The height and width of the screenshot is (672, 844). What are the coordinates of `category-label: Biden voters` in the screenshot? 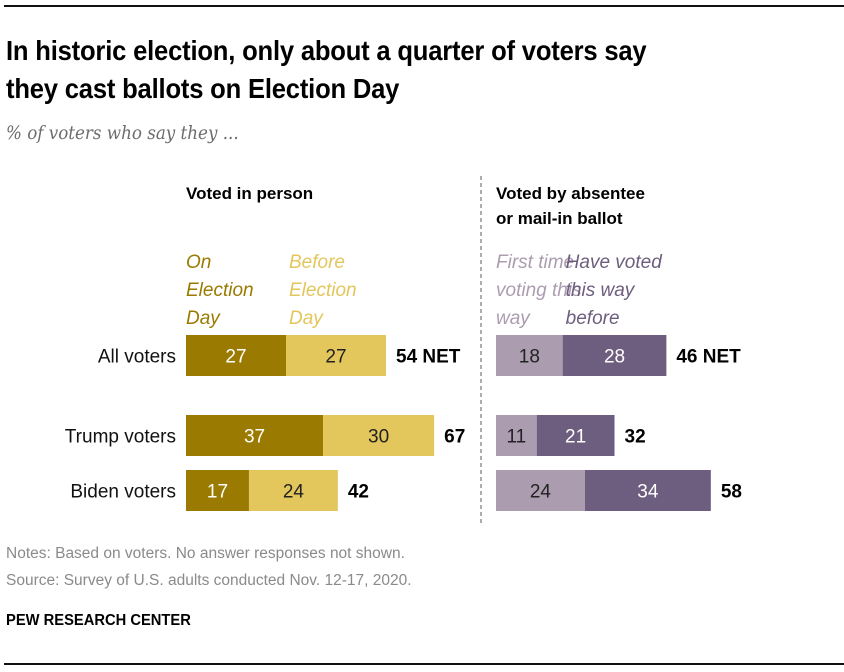 It's located at (123, 492).